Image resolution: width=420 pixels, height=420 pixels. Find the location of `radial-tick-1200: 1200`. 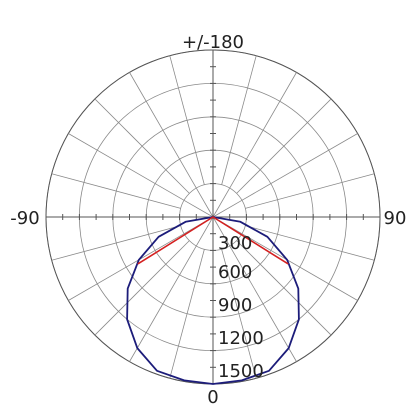

radial-tick-1200: 1200 is located at coordinates (241, 338).